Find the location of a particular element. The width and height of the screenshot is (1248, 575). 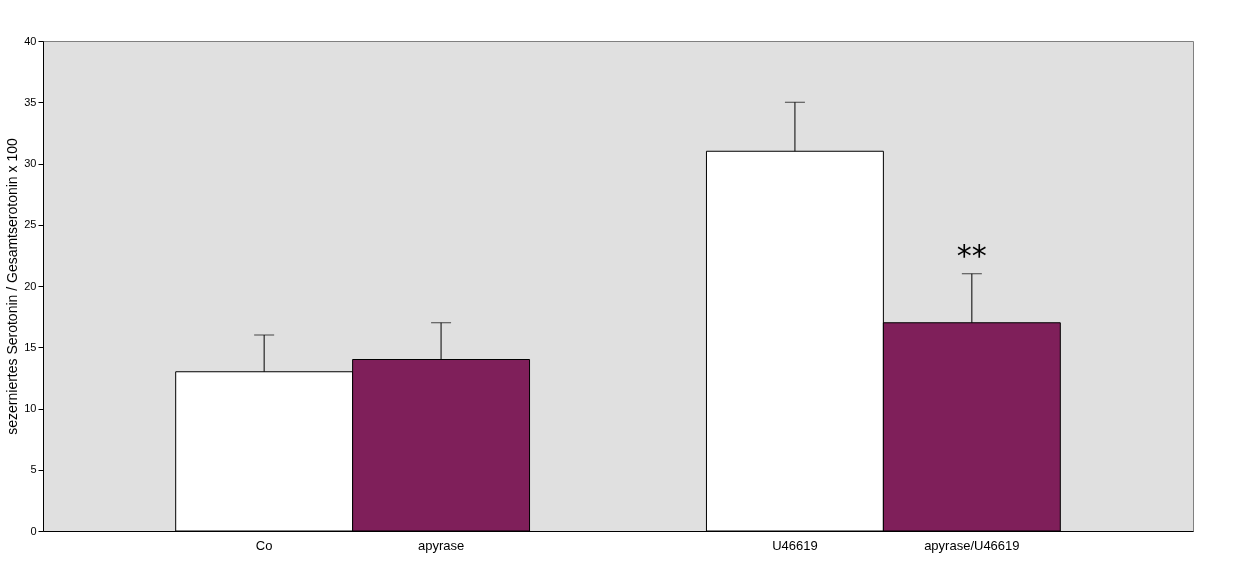

x-tick-label: apyrase is located at coordinates (441, 545).